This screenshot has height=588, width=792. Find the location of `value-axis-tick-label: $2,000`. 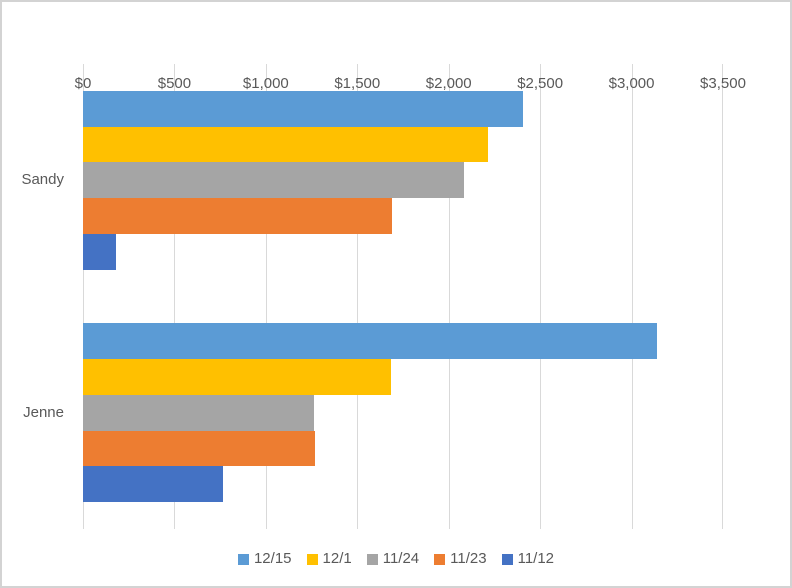

value-axis-tick-label: $2,000 is located at coordinates (448, 83).